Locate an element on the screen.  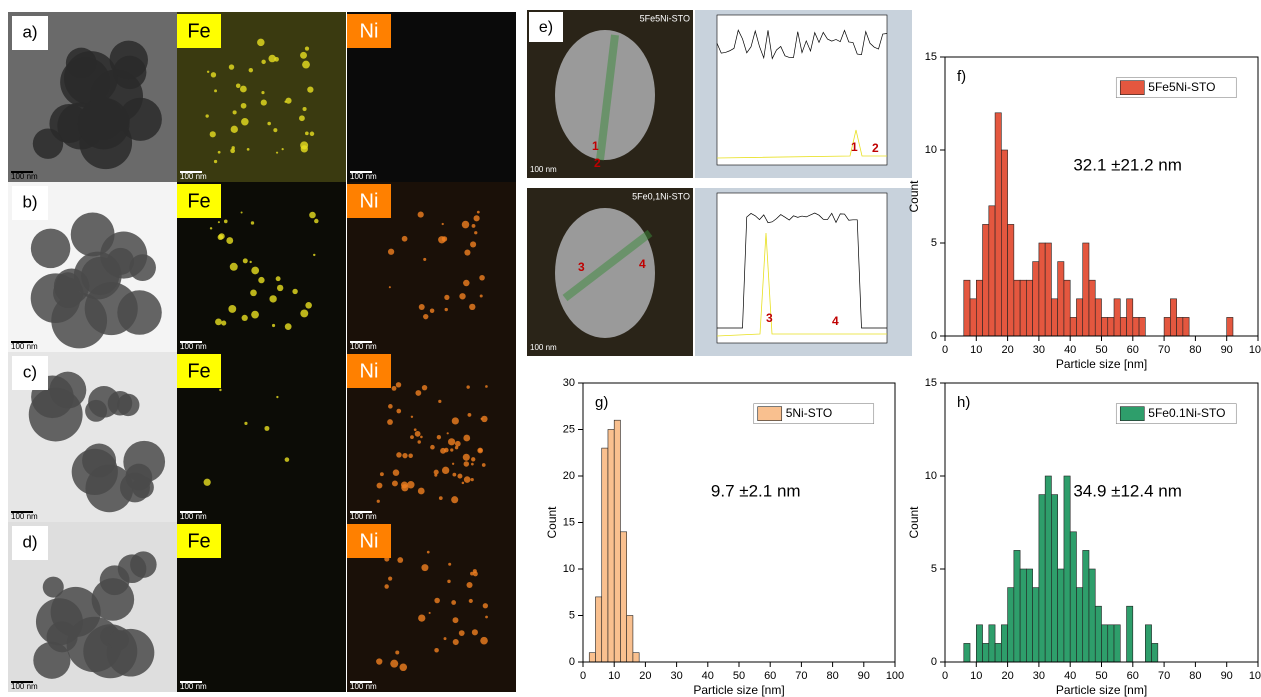
marker-label: 3 is located at coordinates (581, 267).